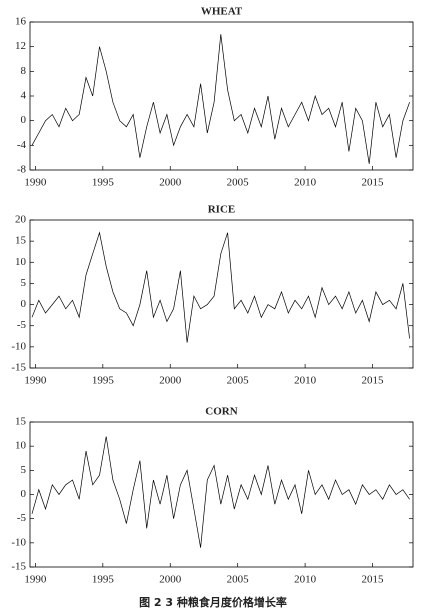  Describe the element at coordinates (22, 145) in the screenshot. I see `y-tick-label: -4` at that location.